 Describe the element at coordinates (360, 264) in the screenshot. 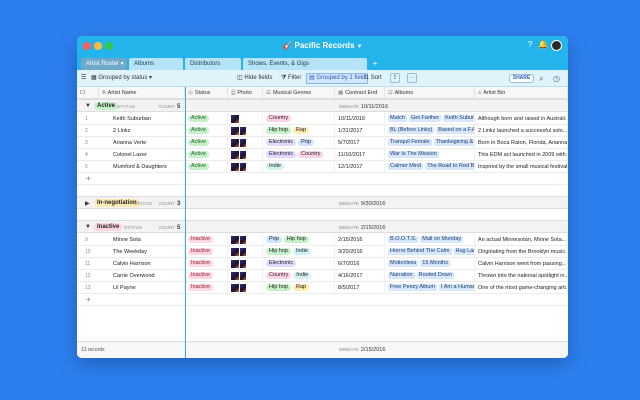

I see `contract-end-cell: 6/7/2016` at that location.